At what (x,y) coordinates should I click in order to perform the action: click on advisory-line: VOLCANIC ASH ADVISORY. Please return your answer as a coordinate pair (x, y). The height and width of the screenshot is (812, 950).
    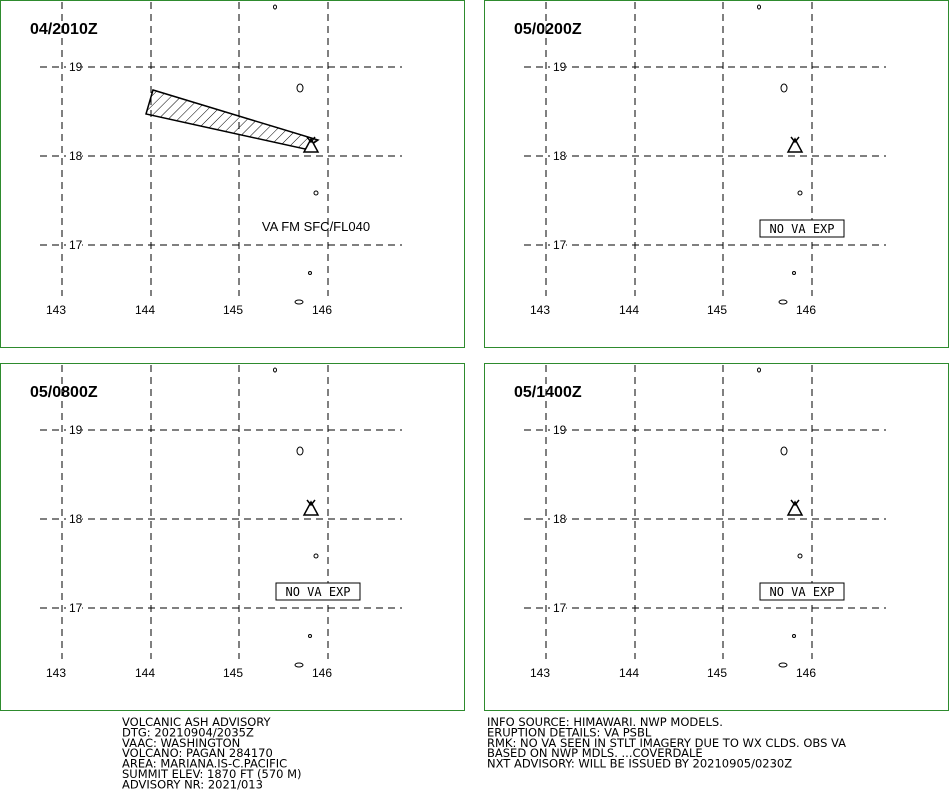
    Looking at the image, I should click on (197, 722).